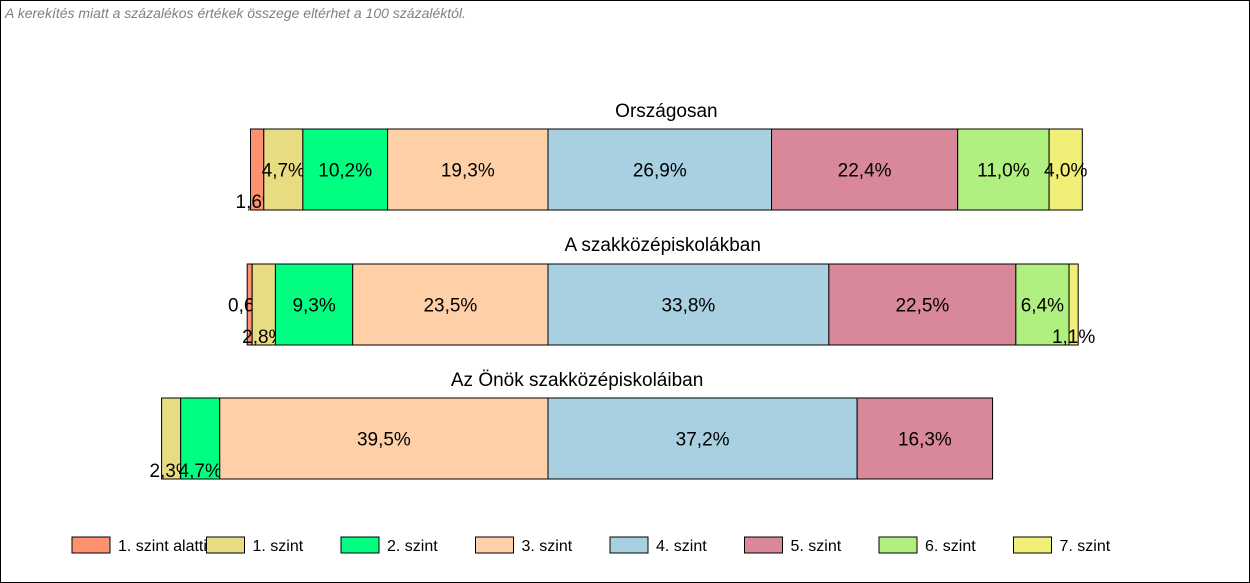  I want to click on data-label: 11,0%, so click(1003, 171).